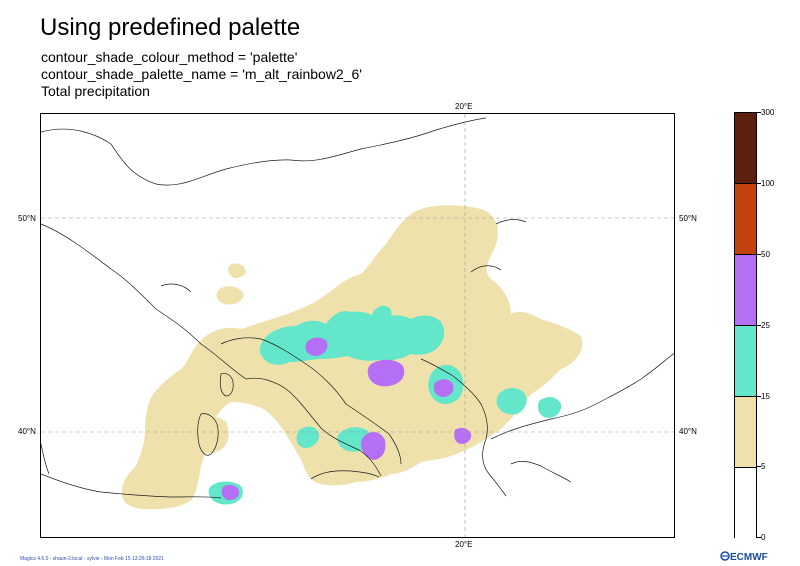 The height and width of the screenshot is (566, 800). I want to click on lat-label-40-left: 40°N, so click(27, 431).